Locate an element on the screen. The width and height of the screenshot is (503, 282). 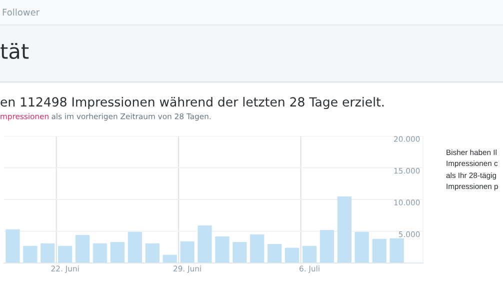
chart-subtitle: en 112498 Impressionen während der letzten 28 Tage erzielt. is located at coordinates (192, 103).